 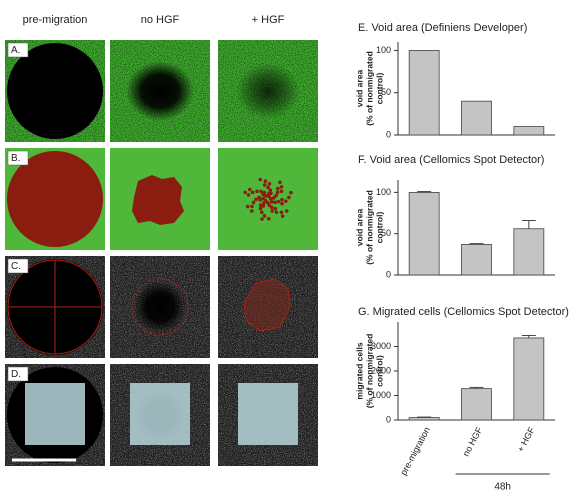 I want to click on outline, so click(x=267, y=305).